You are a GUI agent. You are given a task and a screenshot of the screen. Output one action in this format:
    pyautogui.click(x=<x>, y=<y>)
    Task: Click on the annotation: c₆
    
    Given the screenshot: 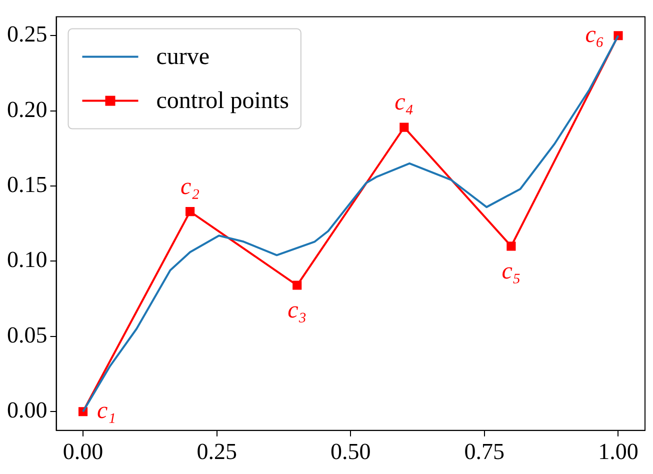 What is the action you would take?
    pyautogui.click(x=594, y=35)
    